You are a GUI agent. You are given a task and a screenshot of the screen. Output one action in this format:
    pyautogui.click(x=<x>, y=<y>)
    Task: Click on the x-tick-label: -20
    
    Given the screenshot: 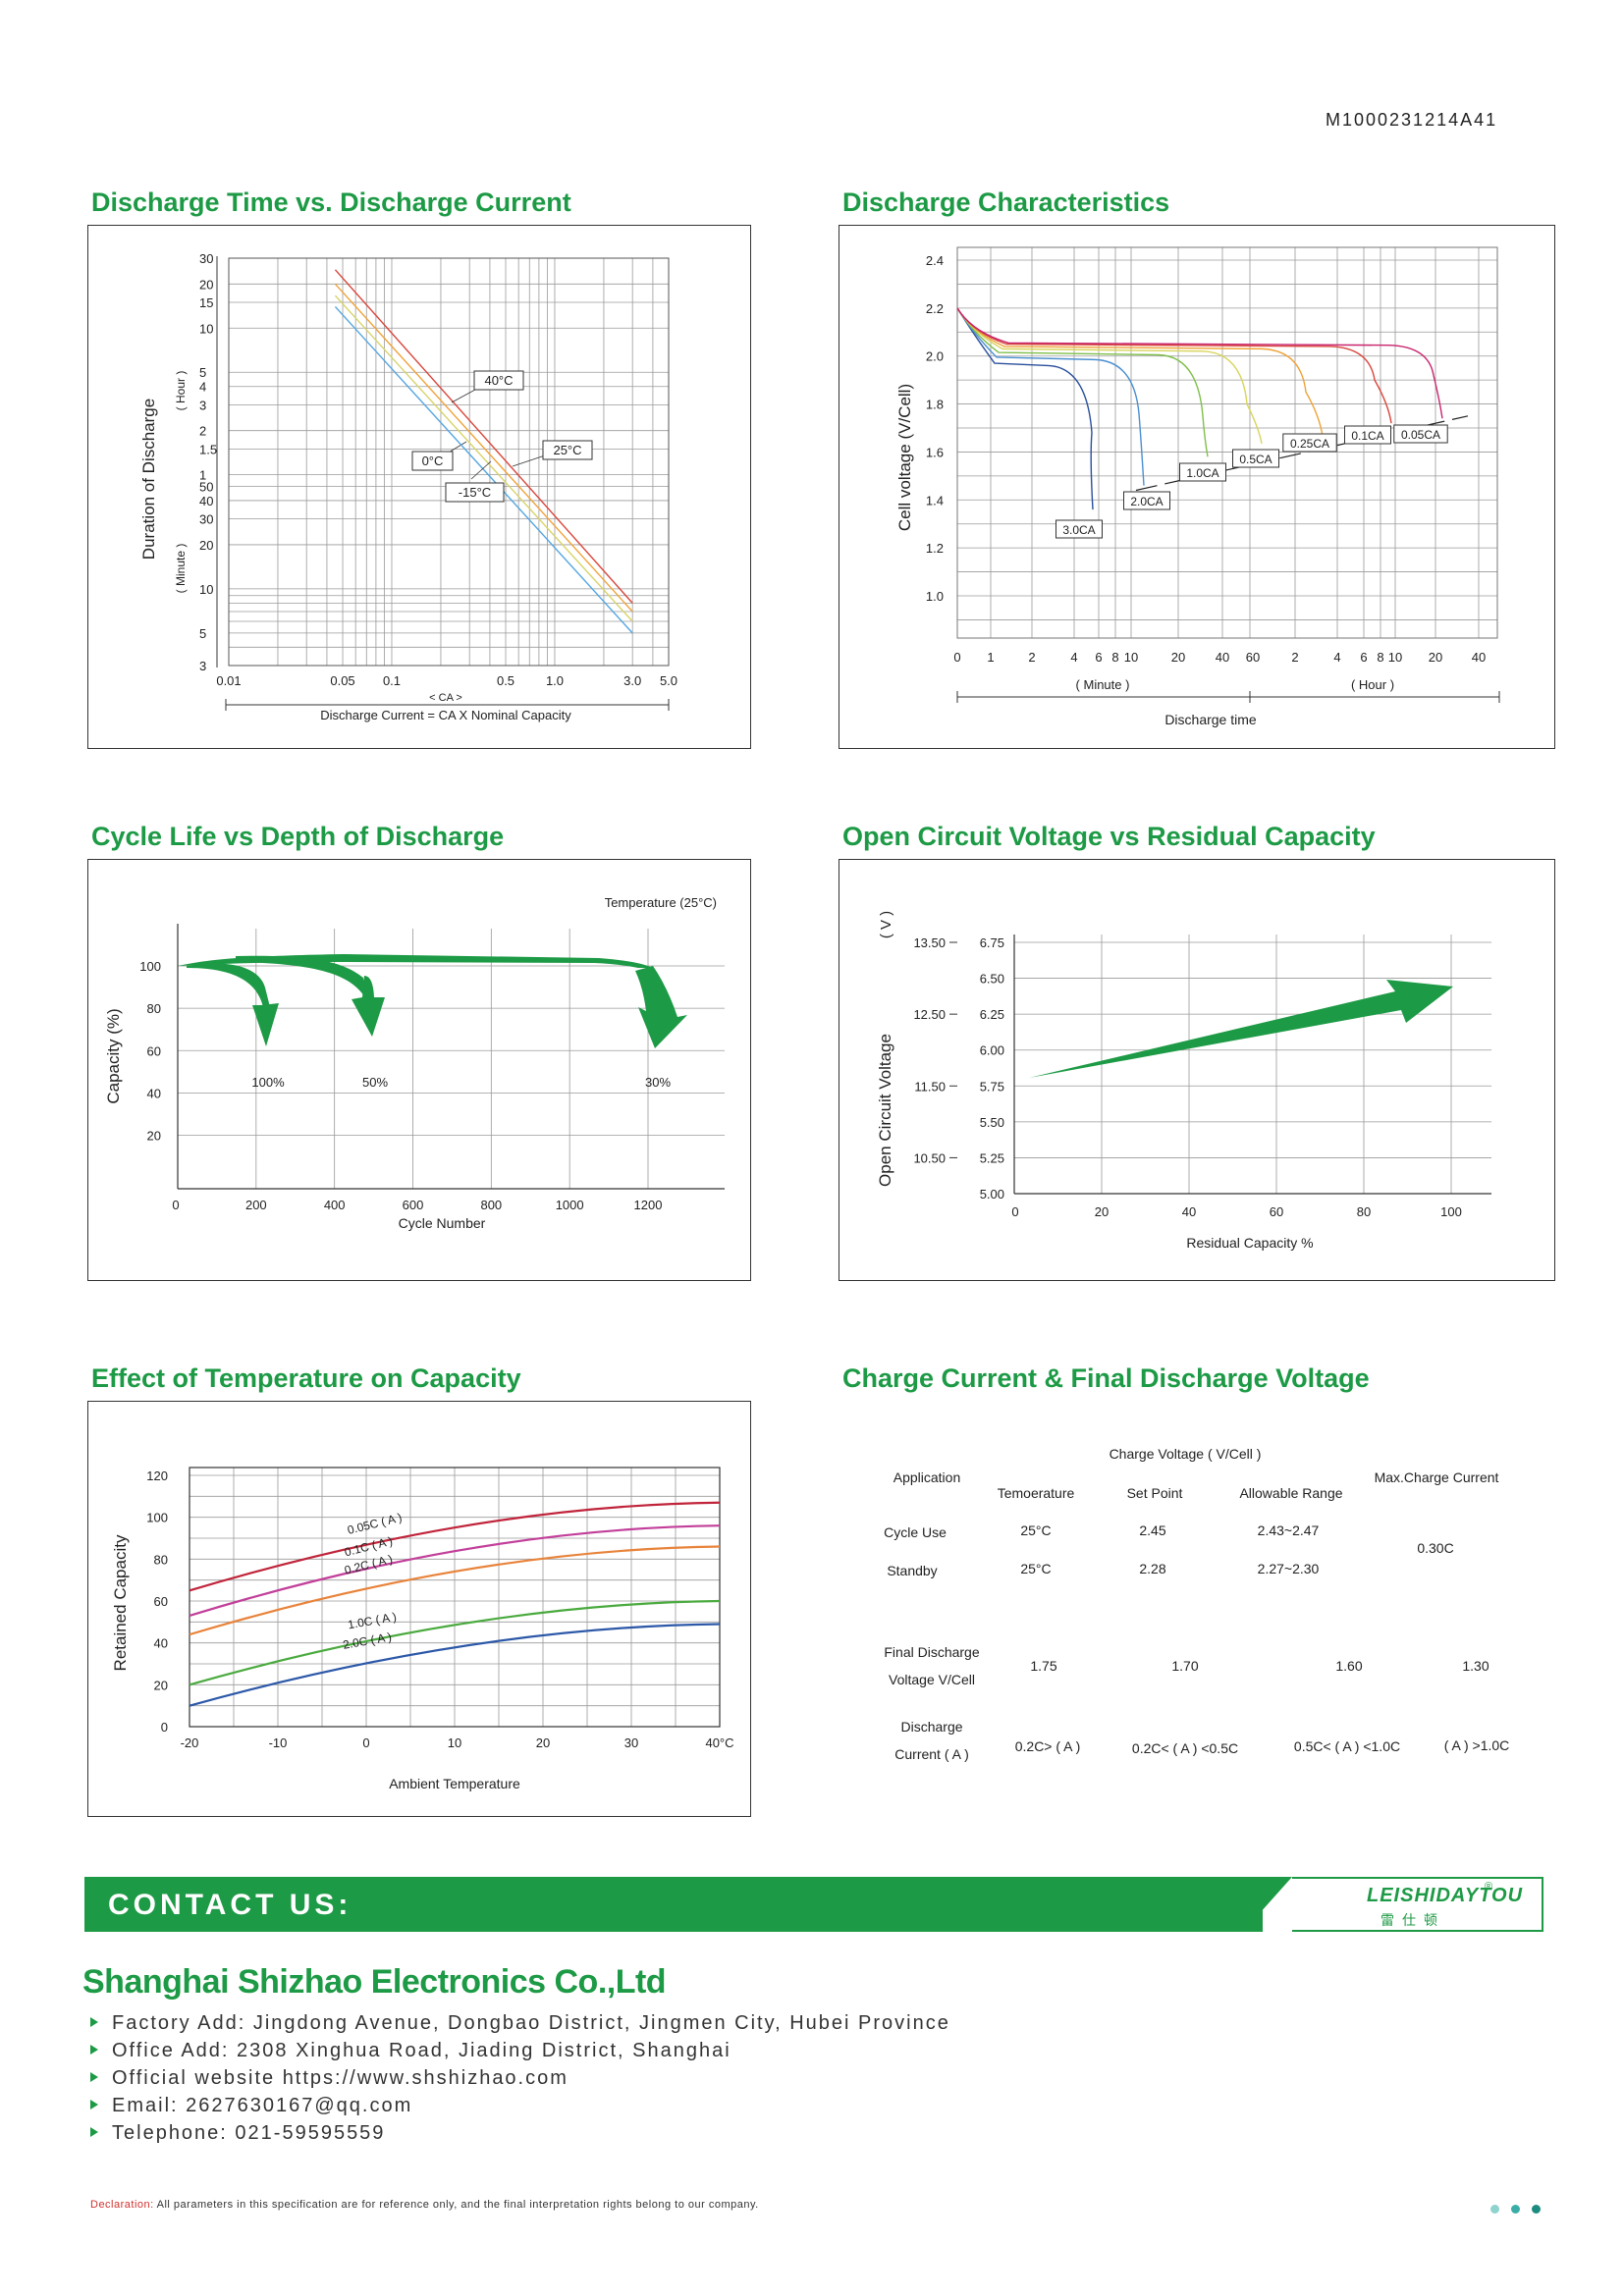 What is the action you would take?
    pyautogui.click(x=190, y=1742)
    